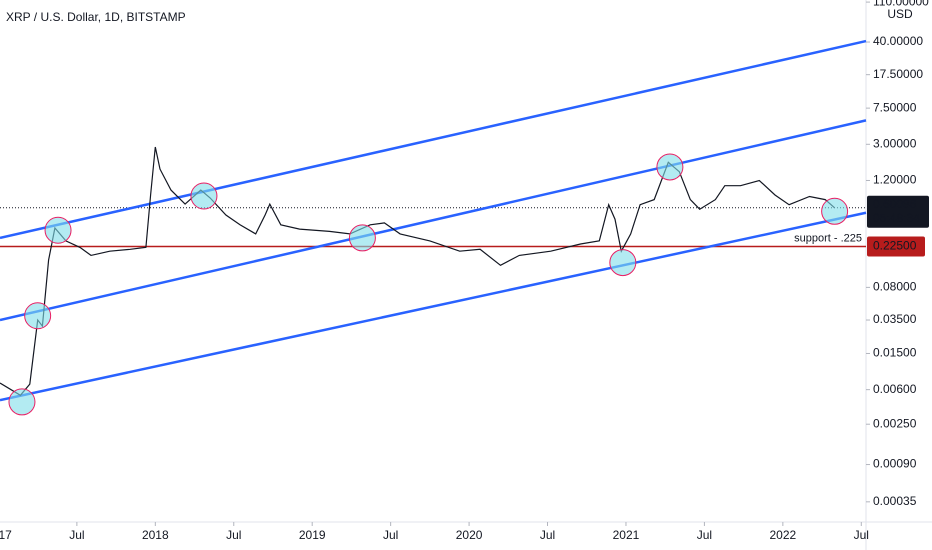  What do you see at coordinates (895, 353) in the screenshot?
I see `y-tick-label: 0.01500` at bounding box center [895, 353].